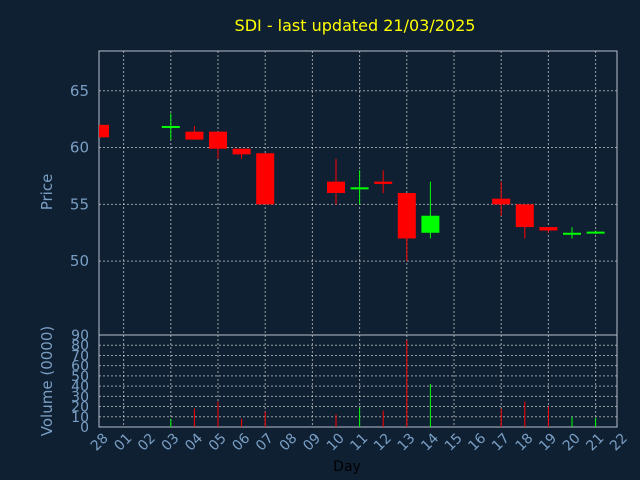 The width and height of the screenshot is (640, 480). What do you see at coordinates (548, 442) in the screenshot?
I see `x-tick-label: 19` at bounding box center [548, 442].